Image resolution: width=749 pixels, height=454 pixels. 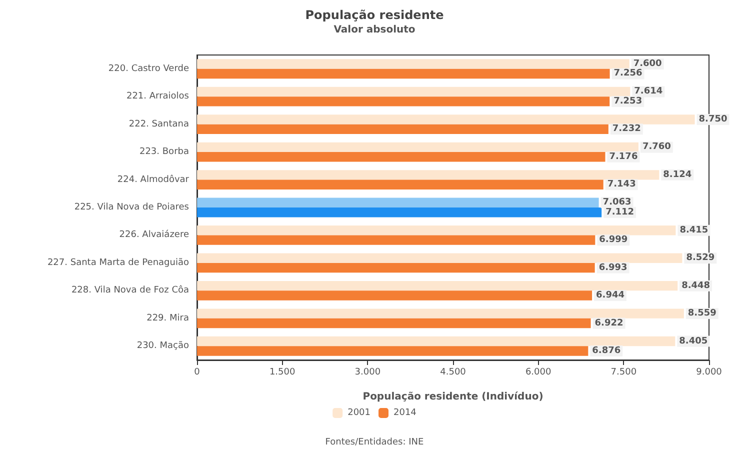 What do you see at coordinates (359, 413) in the screenshot?
I see `legend-label: 2001` at bounding box center [359, 413].